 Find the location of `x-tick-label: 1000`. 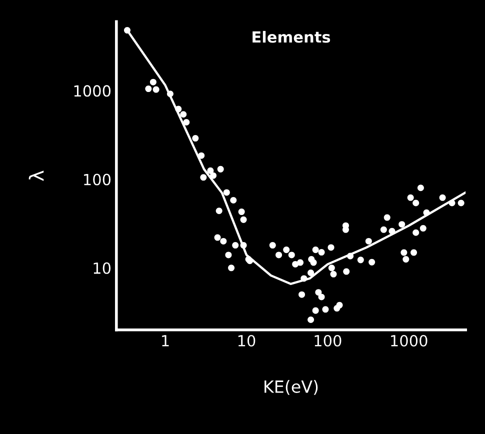

x-tick-label: 1000 is located at coordinates (409, 340).